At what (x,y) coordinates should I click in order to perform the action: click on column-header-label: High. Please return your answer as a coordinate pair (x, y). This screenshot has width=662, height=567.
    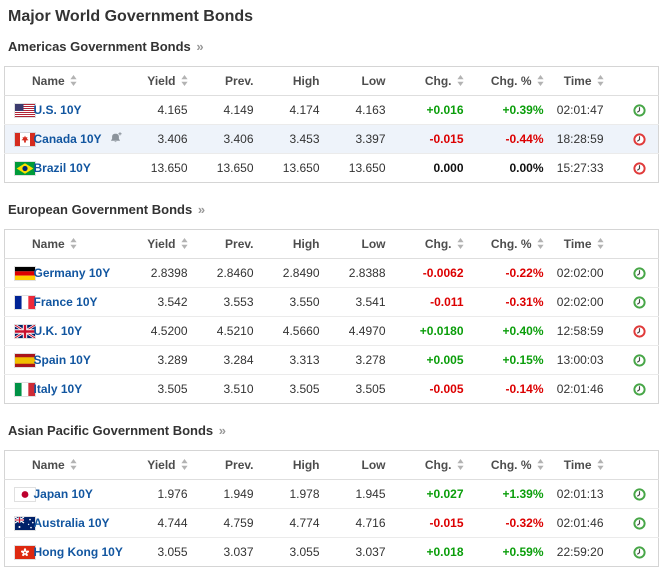
    Looking at the image, I should click on (306, 465).